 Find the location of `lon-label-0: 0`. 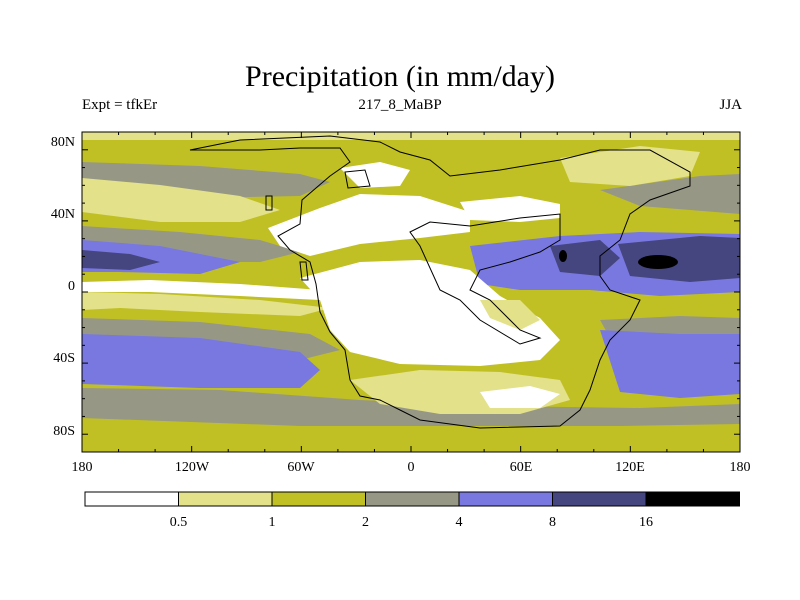

lon-label-0: 0 is located at coordinates (411, 467).